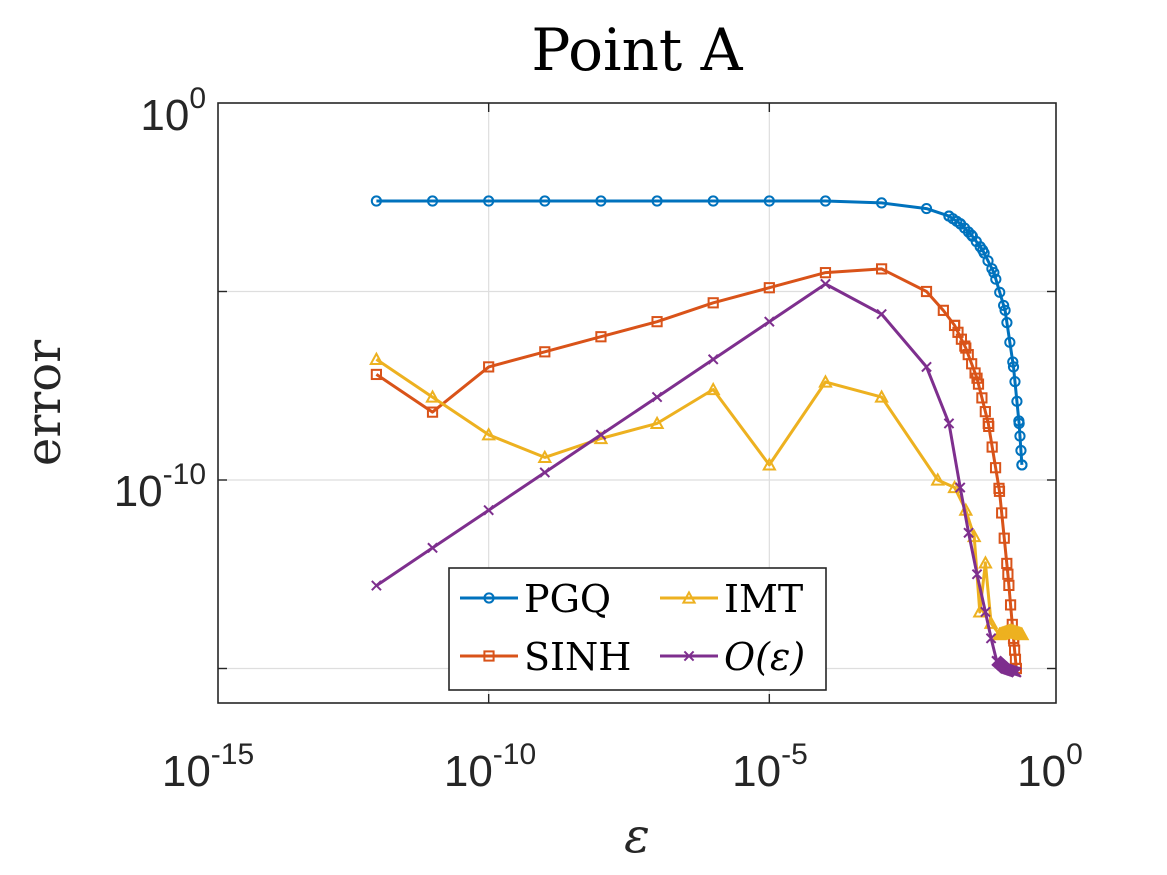 This screenshot has height=875, width=1167. What do you see at coordinates (622, 767) in the screenshot?
I see `x-tick-labels: 10⁻¹⁵ 10⁻¹⁰ 10⁻⁵ 10⁰` at bounding box center [622, 767].